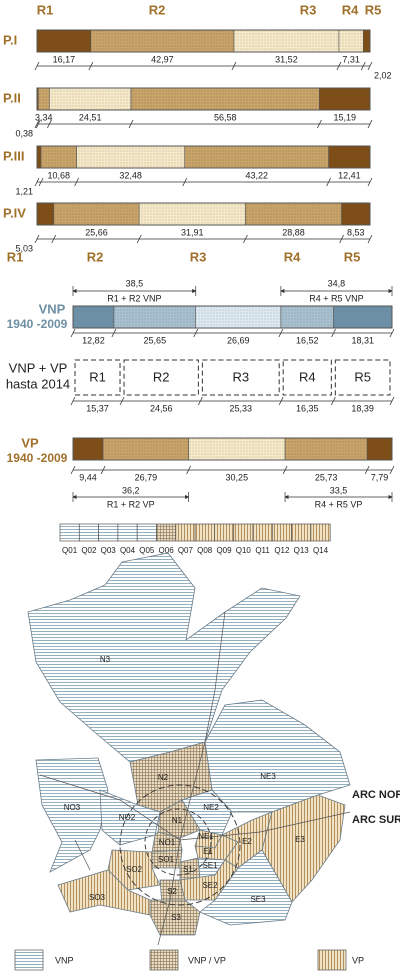 Image resolution: width=400 pixels, height=978 pixels. Describe the element at coordinates (192, 232) in the screenshot. I see `dimension-label: 31,91` at that location.